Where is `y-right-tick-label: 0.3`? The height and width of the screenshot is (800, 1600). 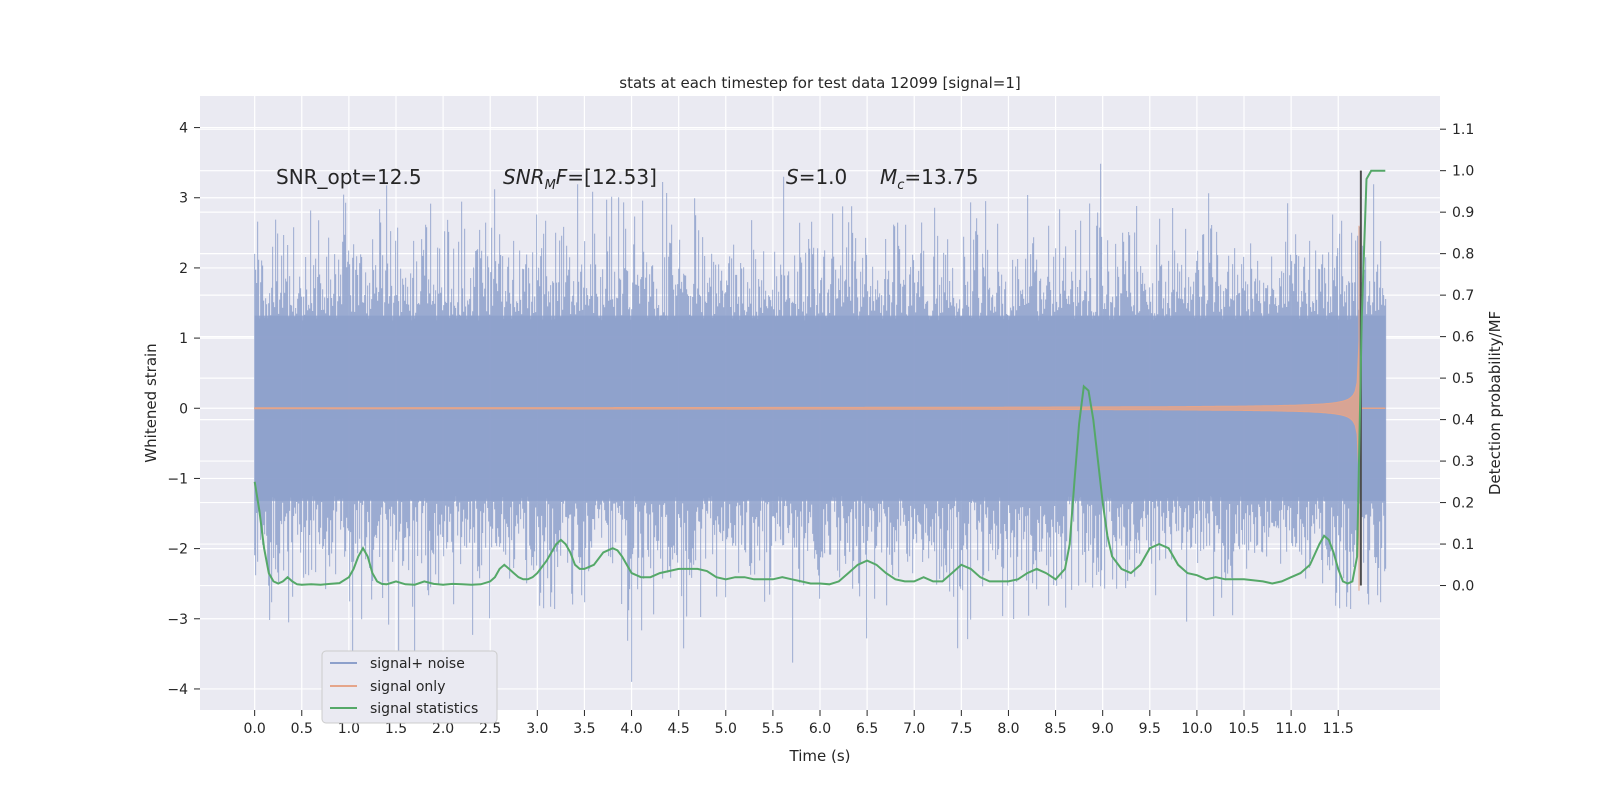
y-right-tick-label: 0.3 is located at coordinates (1463, 462).